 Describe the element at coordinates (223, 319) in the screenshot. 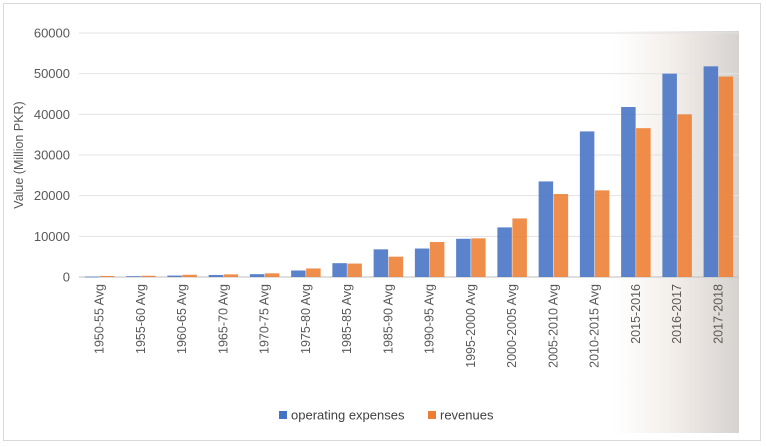

I see `x-tick-label: 1965-70 Avg` at that location.